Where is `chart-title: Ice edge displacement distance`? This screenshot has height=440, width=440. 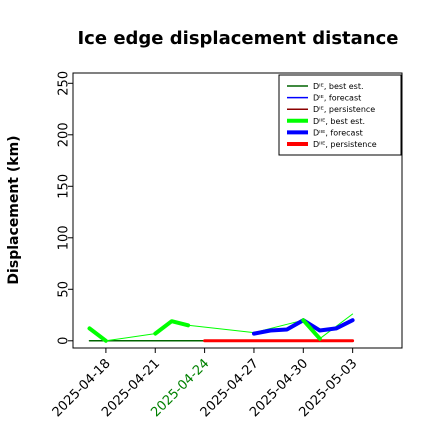 chart-title: Ice edge displacement distance is located at coordinates (237, 38).